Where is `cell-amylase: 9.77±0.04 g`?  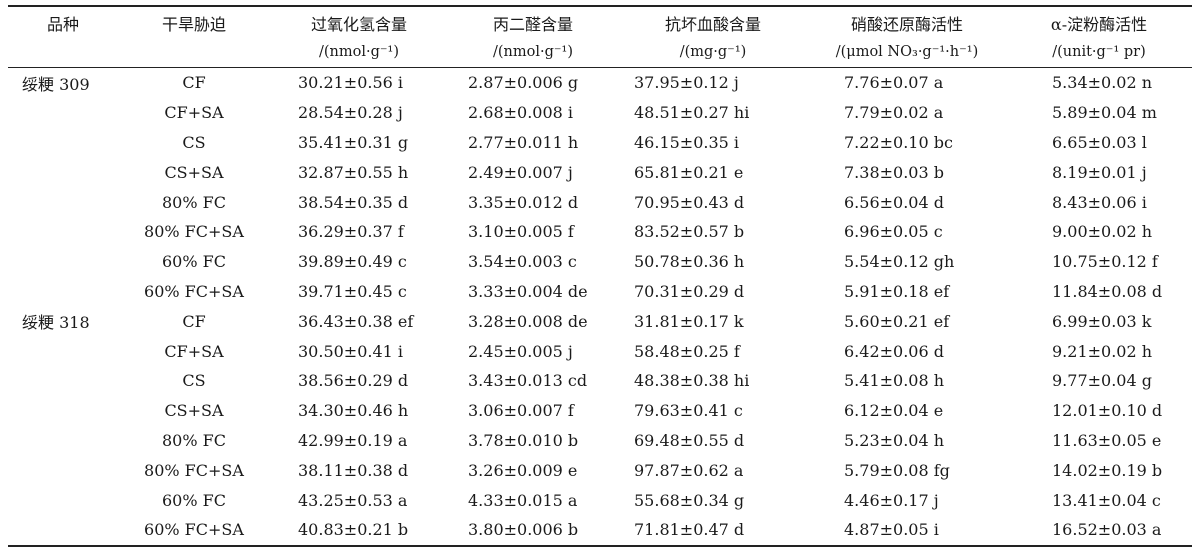
cell-amylase: 9.77±0.04 g is located at coordinates (1102, 381).